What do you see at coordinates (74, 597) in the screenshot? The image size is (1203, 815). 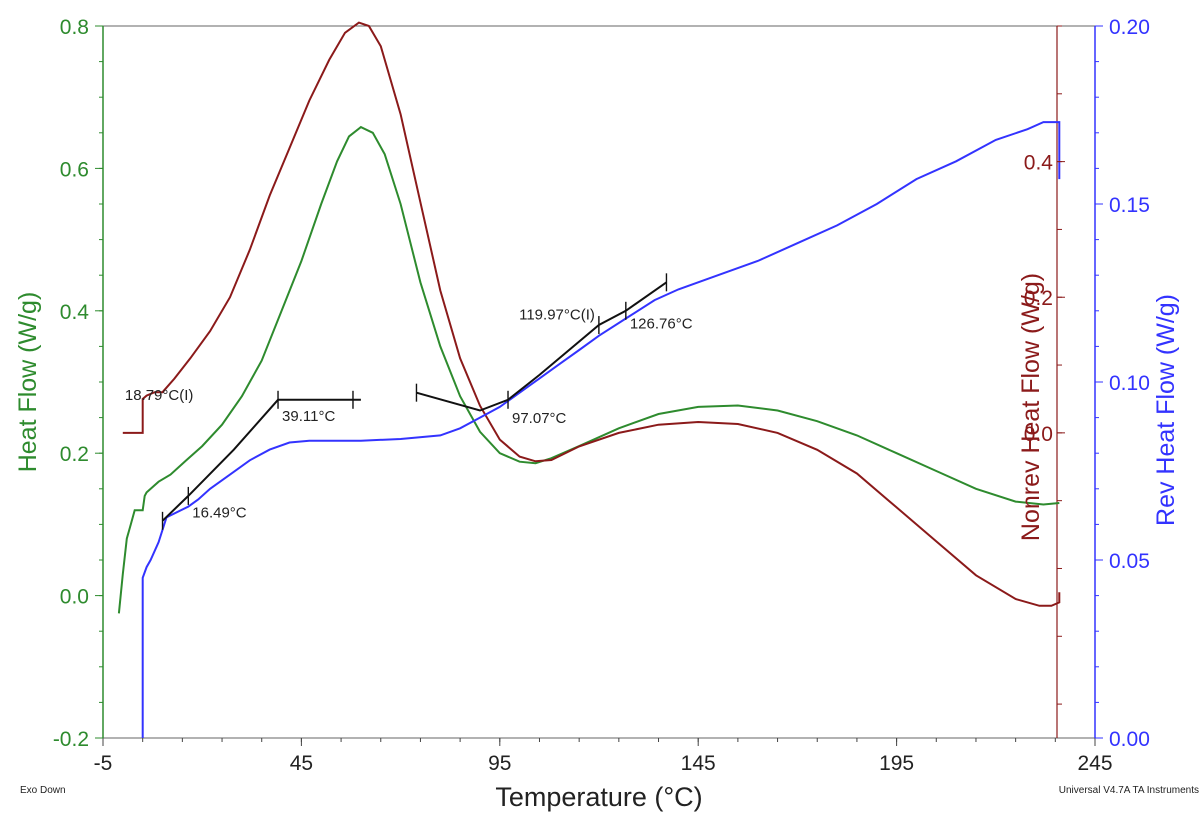 I see `left-tick-label: 0.0` at bounding box center [74, 597].